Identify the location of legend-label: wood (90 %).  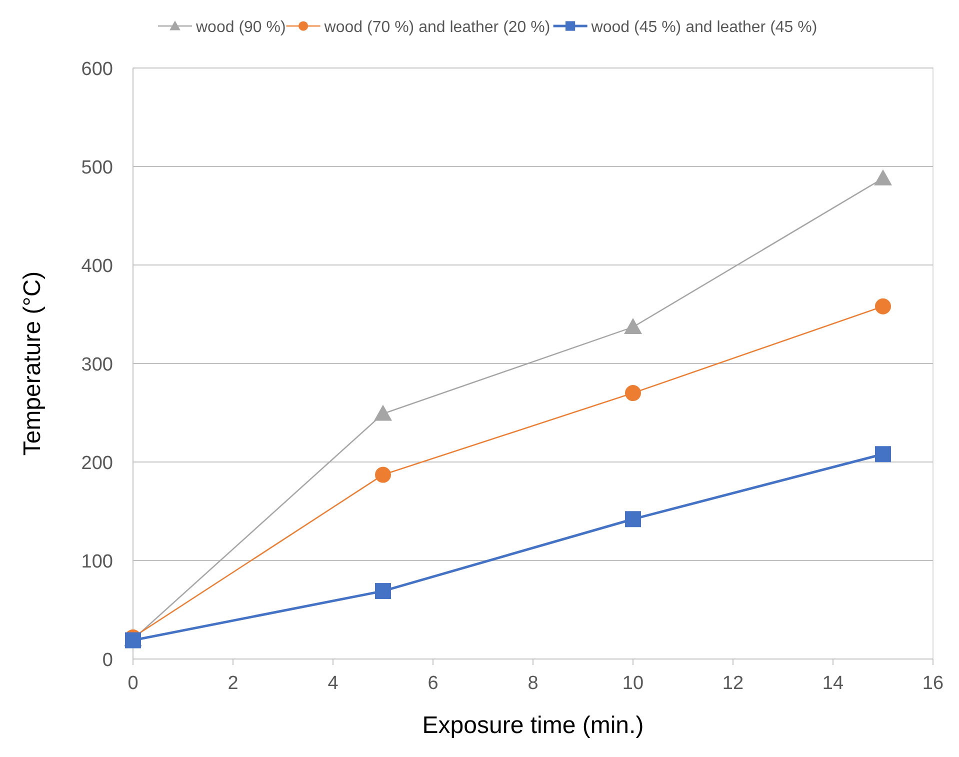
(240, 27).